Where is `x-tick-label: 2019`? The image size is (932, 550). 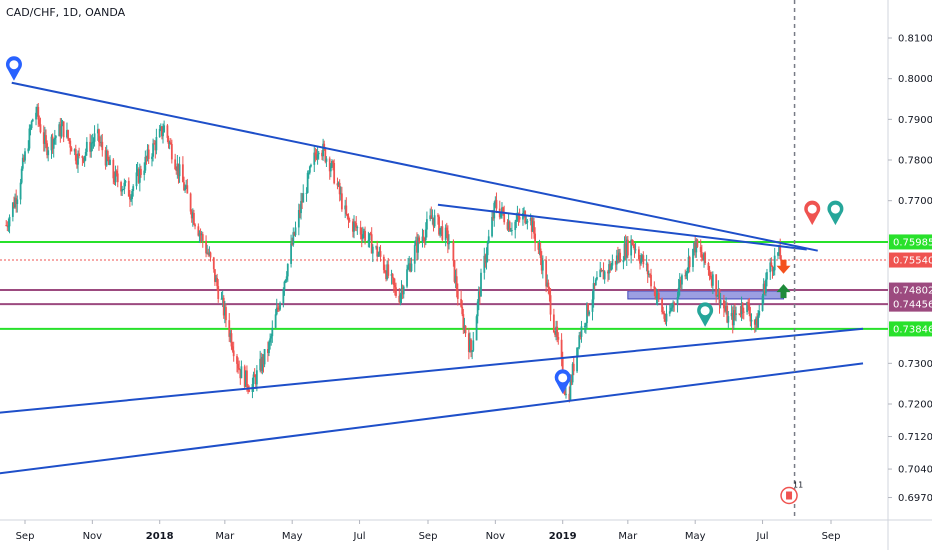
x-tick-label: 2019 is located at coordinates (563, 536).